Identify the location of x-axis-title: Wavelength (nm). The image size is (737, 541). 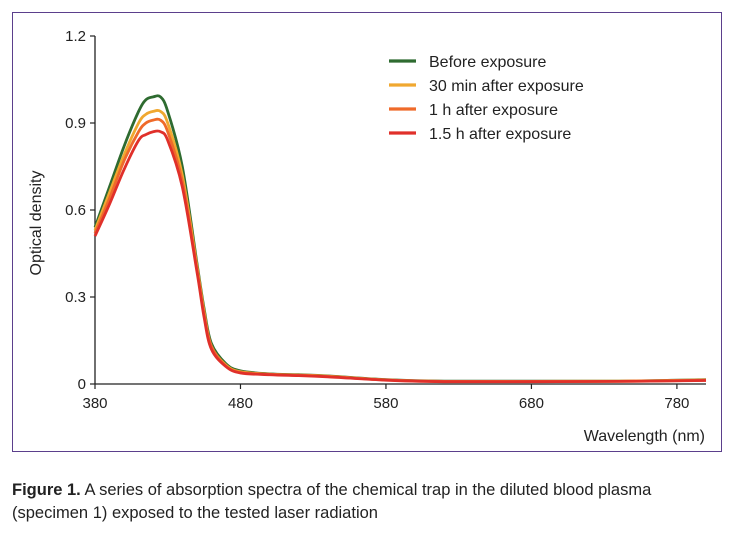
(644, 436).